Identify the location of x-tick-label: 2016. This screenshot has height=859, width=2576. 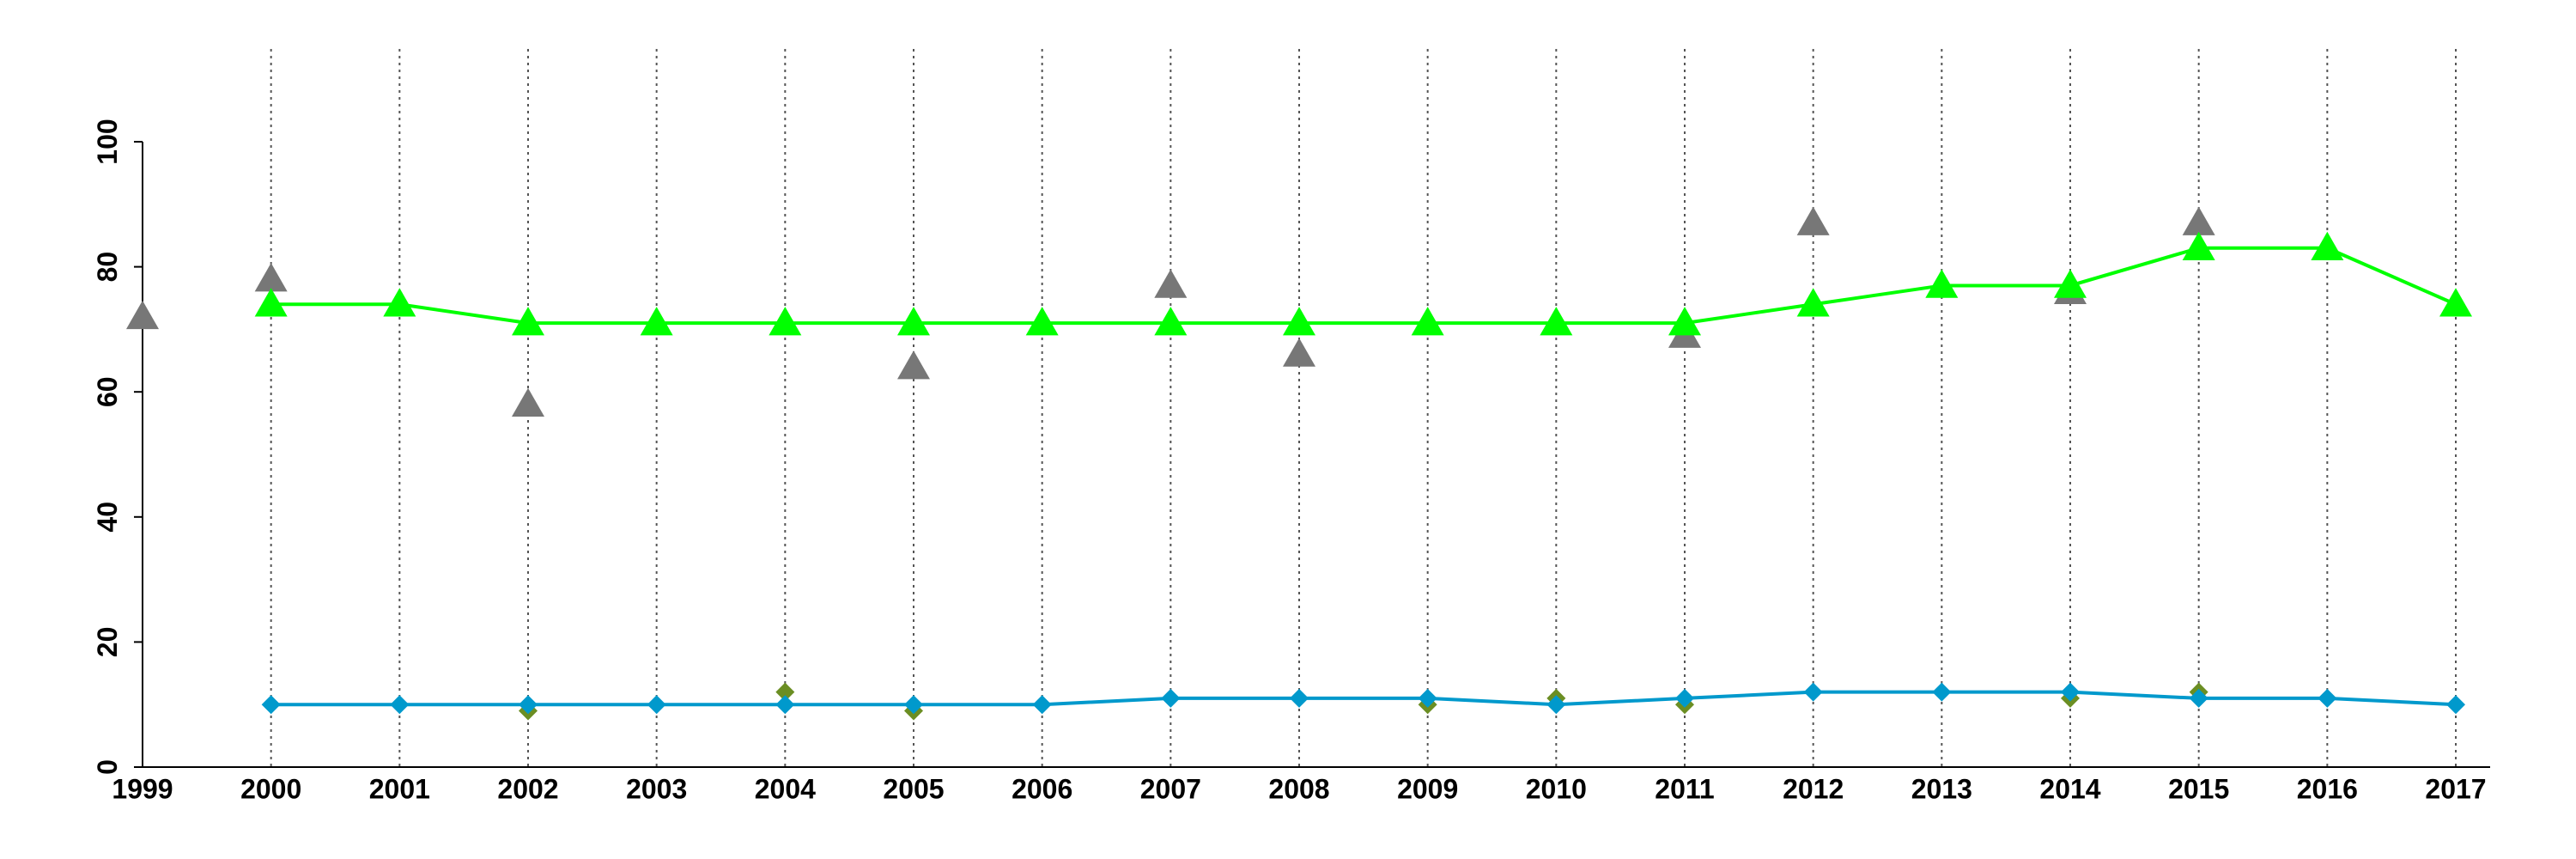
(2327, 788).